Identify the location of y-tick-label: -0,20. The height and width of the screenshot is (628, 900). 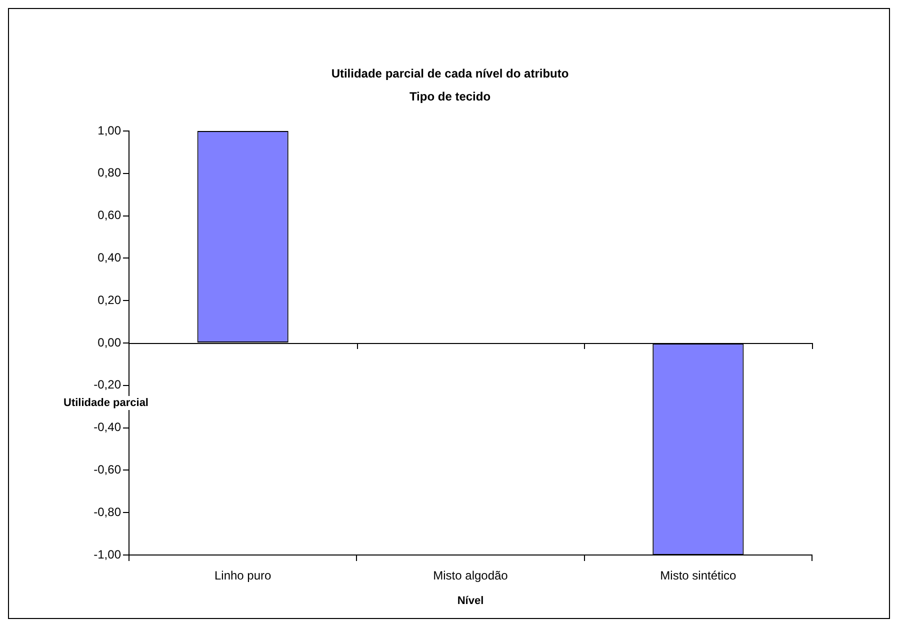
(108, 385).